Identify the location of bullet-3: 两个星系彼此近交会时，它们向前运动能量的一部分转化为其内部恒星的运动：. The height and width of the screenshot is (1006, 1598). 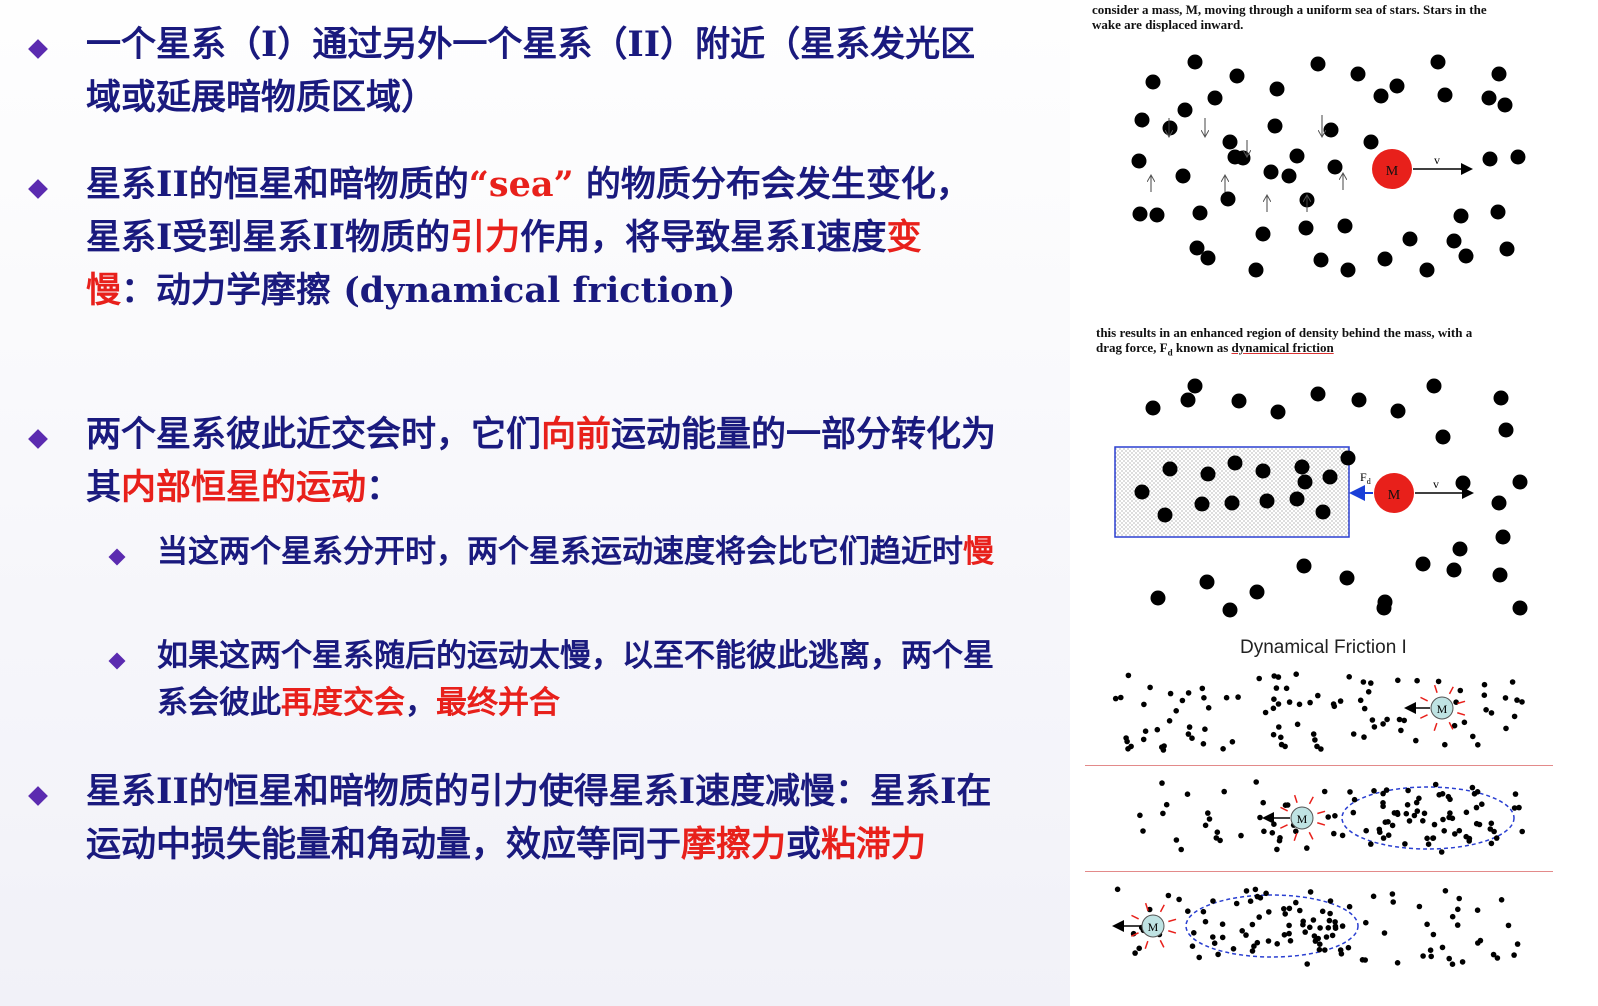
(556, 461).